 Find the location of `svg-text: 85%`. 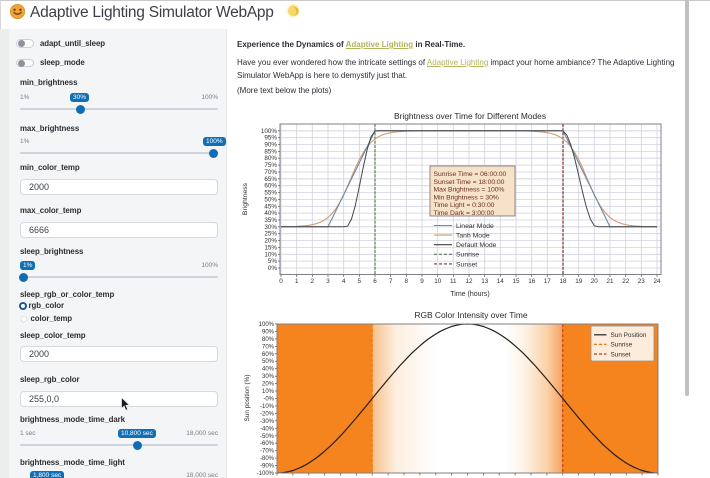

svg-text: 85% is located at coordinates (270, 151).